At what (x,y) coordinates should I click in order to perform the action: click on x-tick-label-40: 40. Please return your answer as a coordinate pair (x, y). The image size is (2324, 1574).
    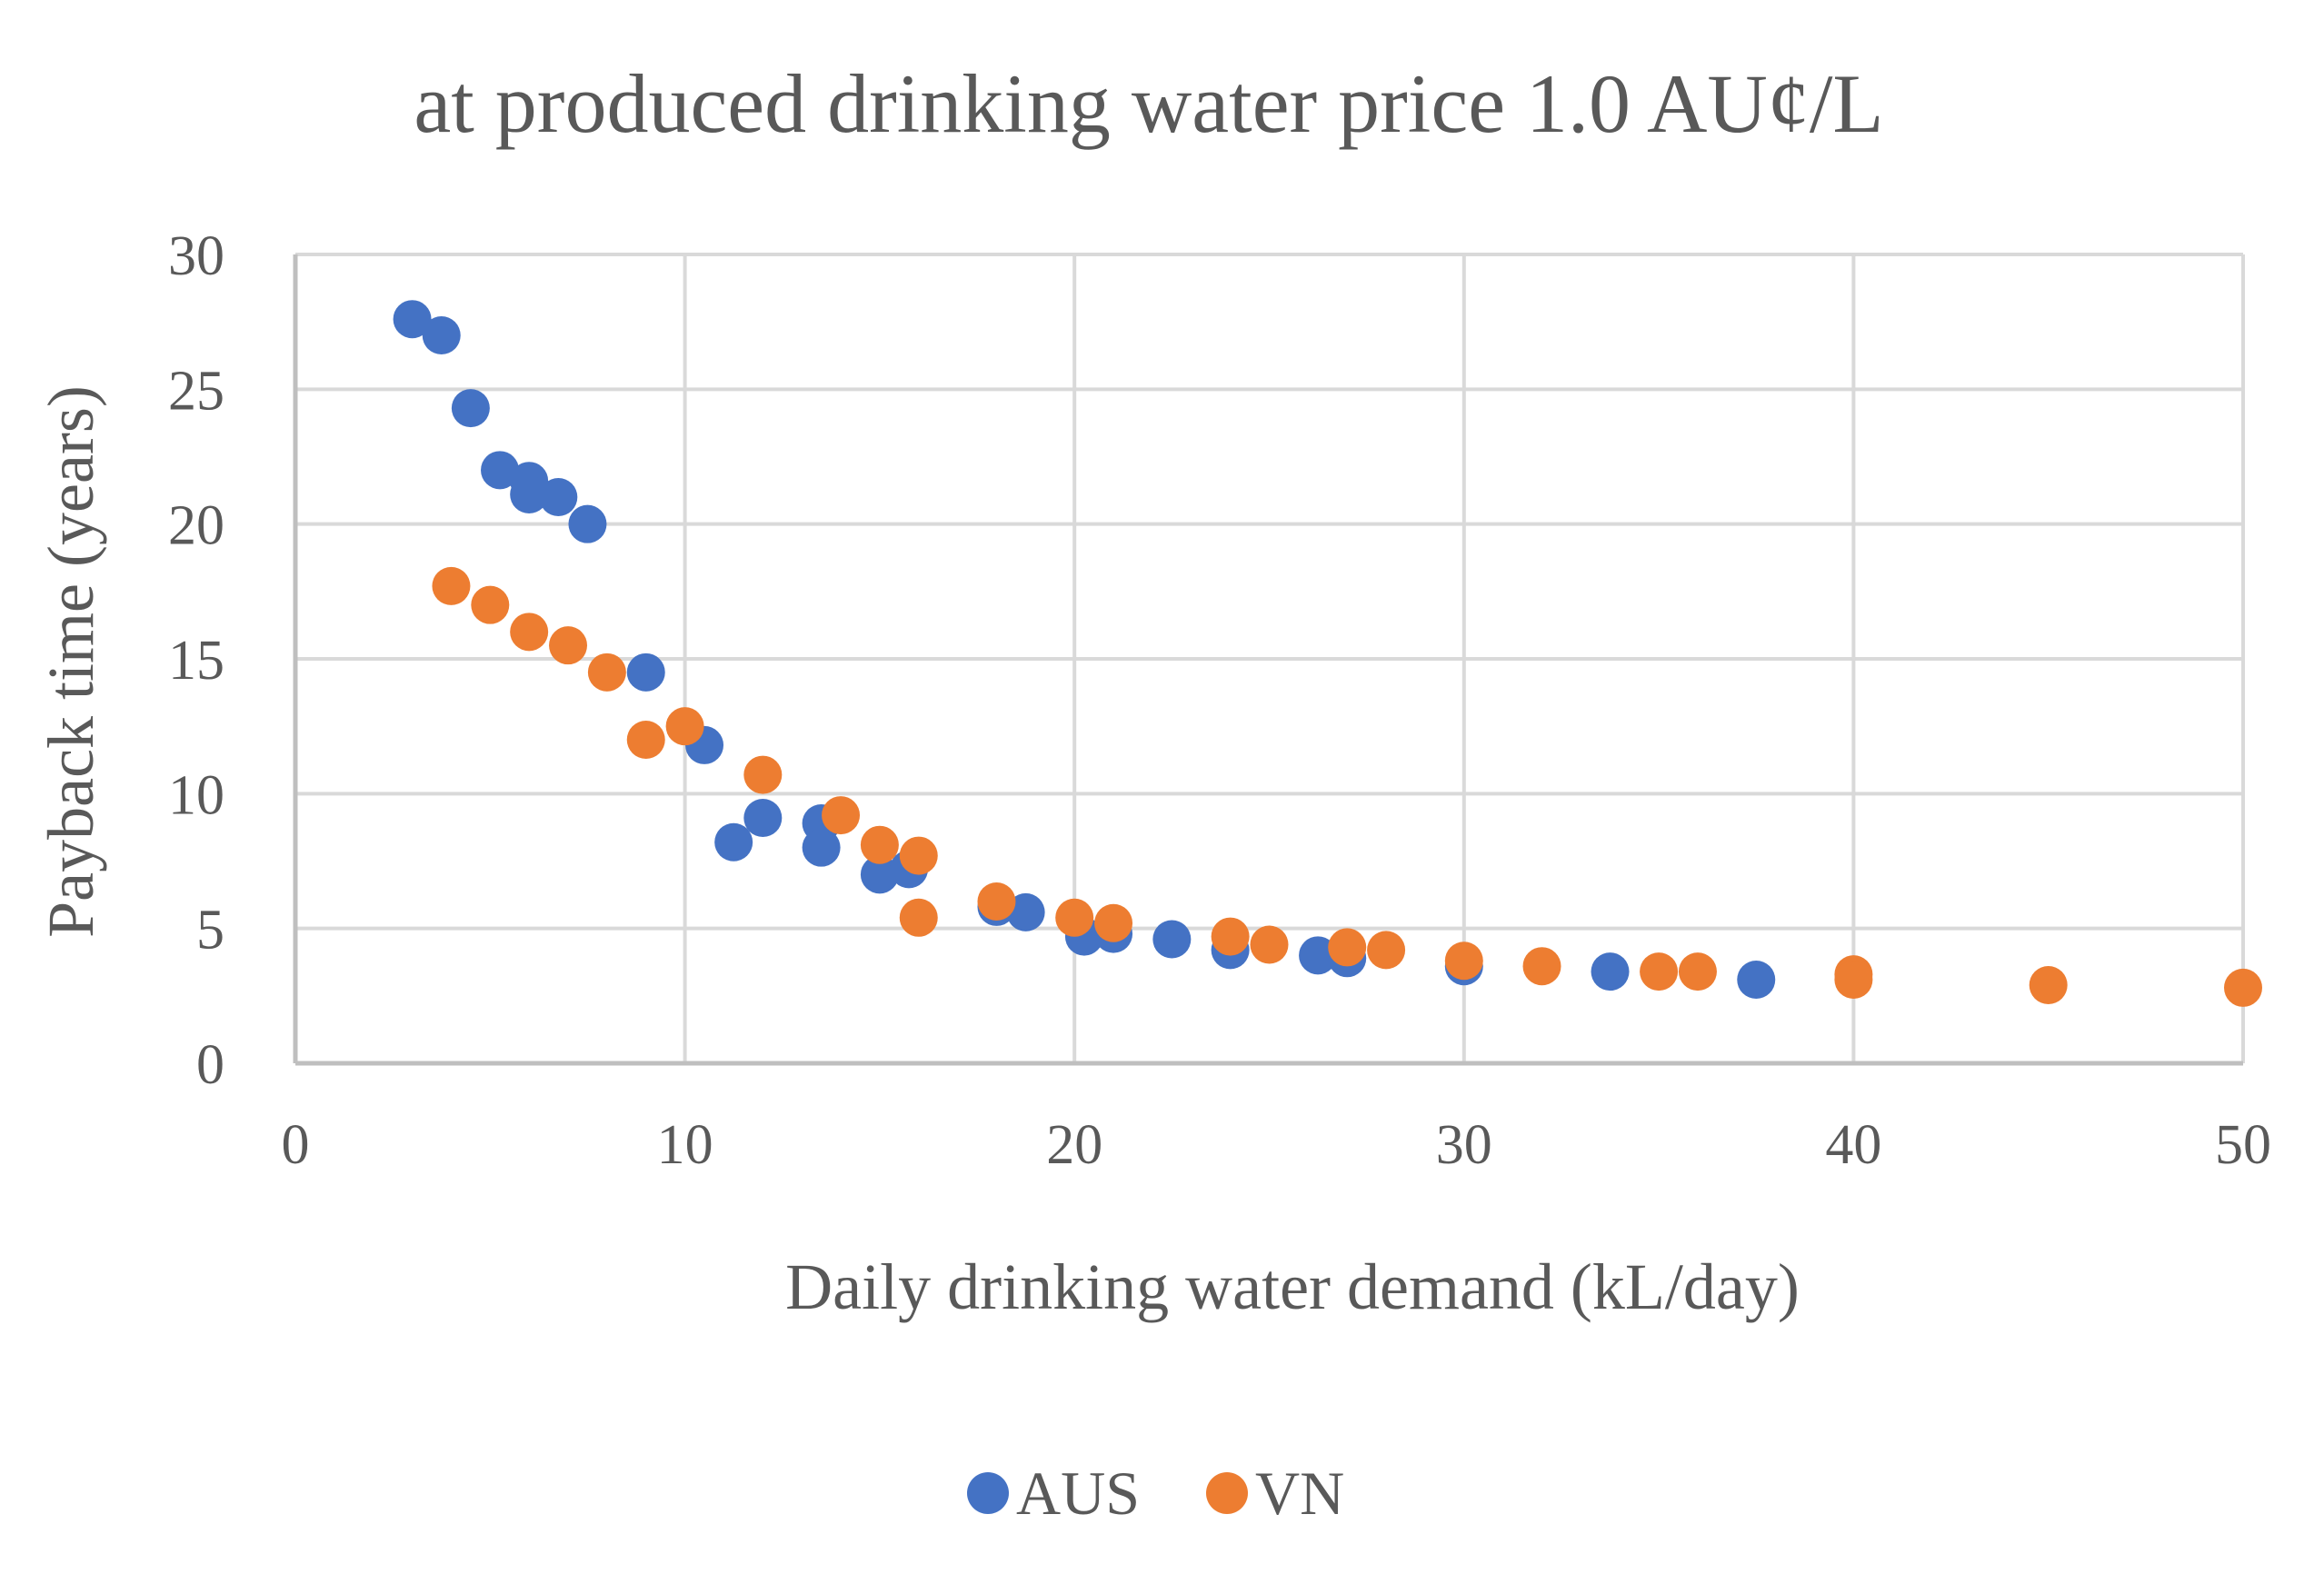
    Looking at the image, I should click on (1853, 1145).